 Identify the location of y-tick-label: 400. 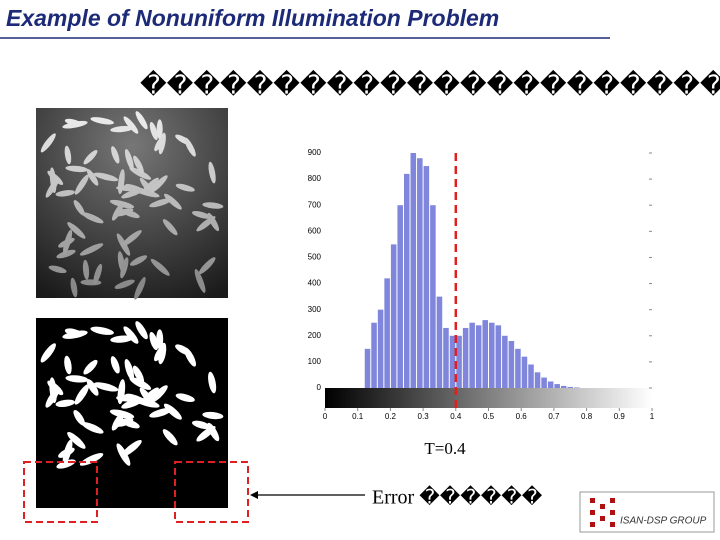
(315, 283).